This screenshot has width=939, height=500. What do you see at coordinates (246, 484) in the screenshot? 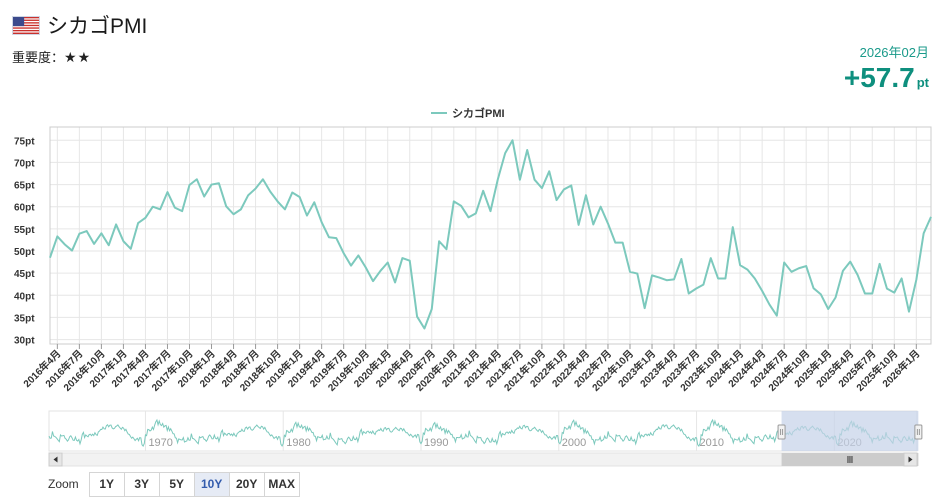
I see `zoom-20y-button: 20Y` at bounding box center [246, 484].